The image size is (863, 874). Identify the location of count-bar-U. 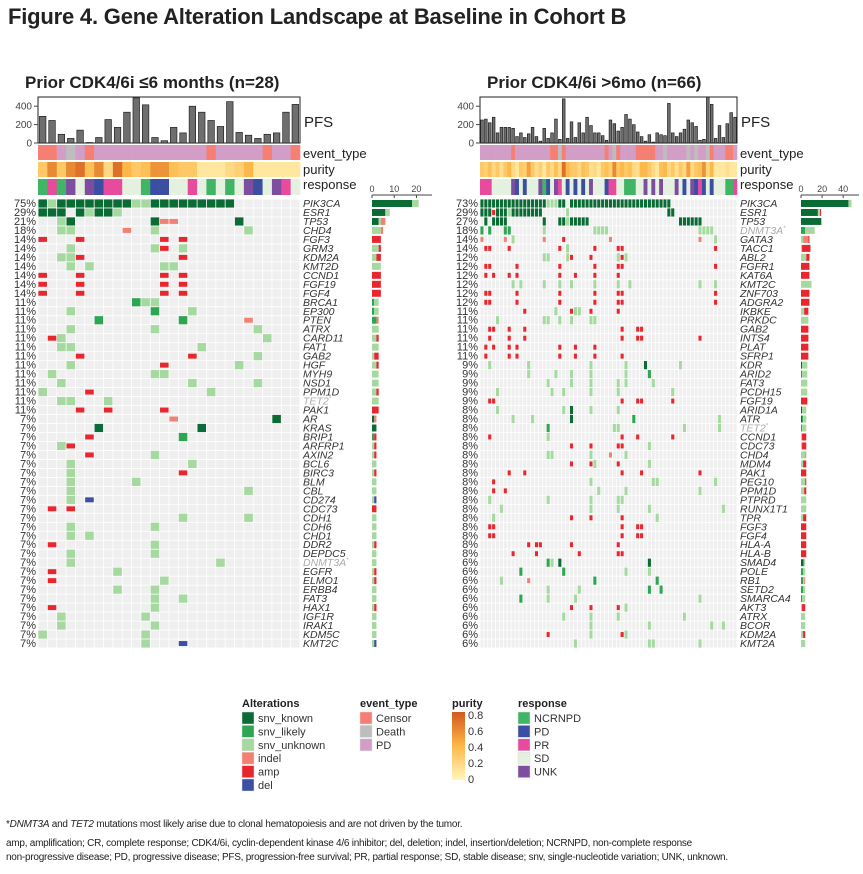
(375, 248).